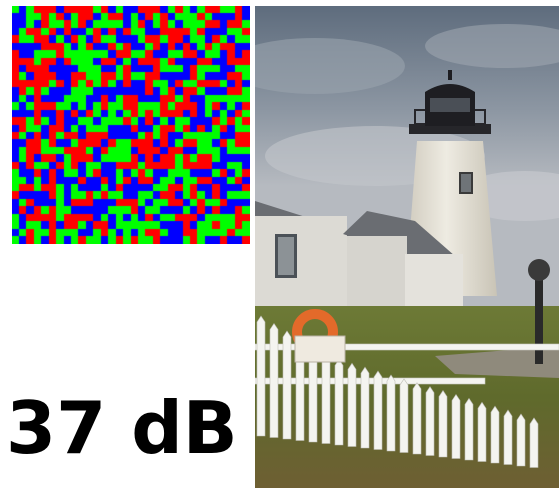  I want to click on boardwalk, so click(497, 362).